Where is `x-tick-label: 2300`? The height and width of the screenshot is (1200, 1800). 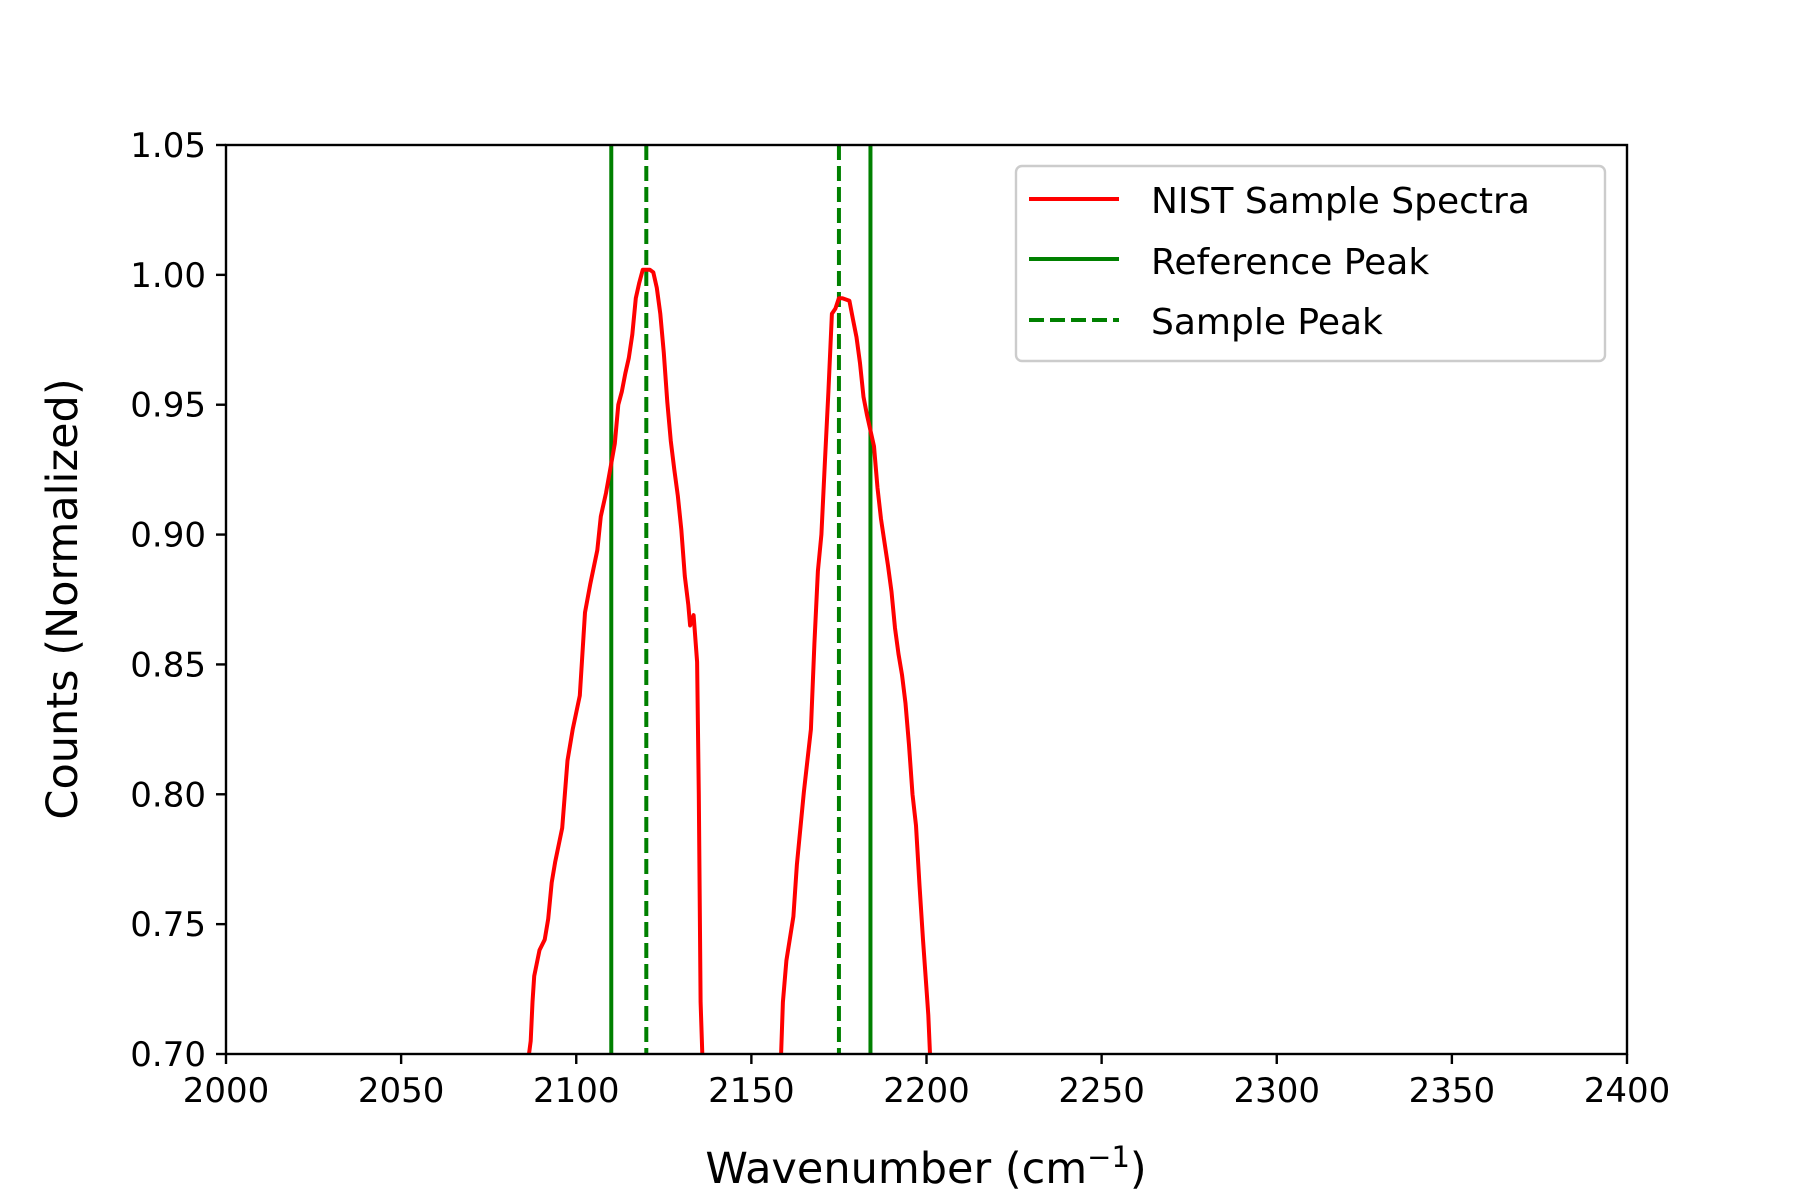
x-tick-label: 2300 is located at coordinates (1276, 1091).